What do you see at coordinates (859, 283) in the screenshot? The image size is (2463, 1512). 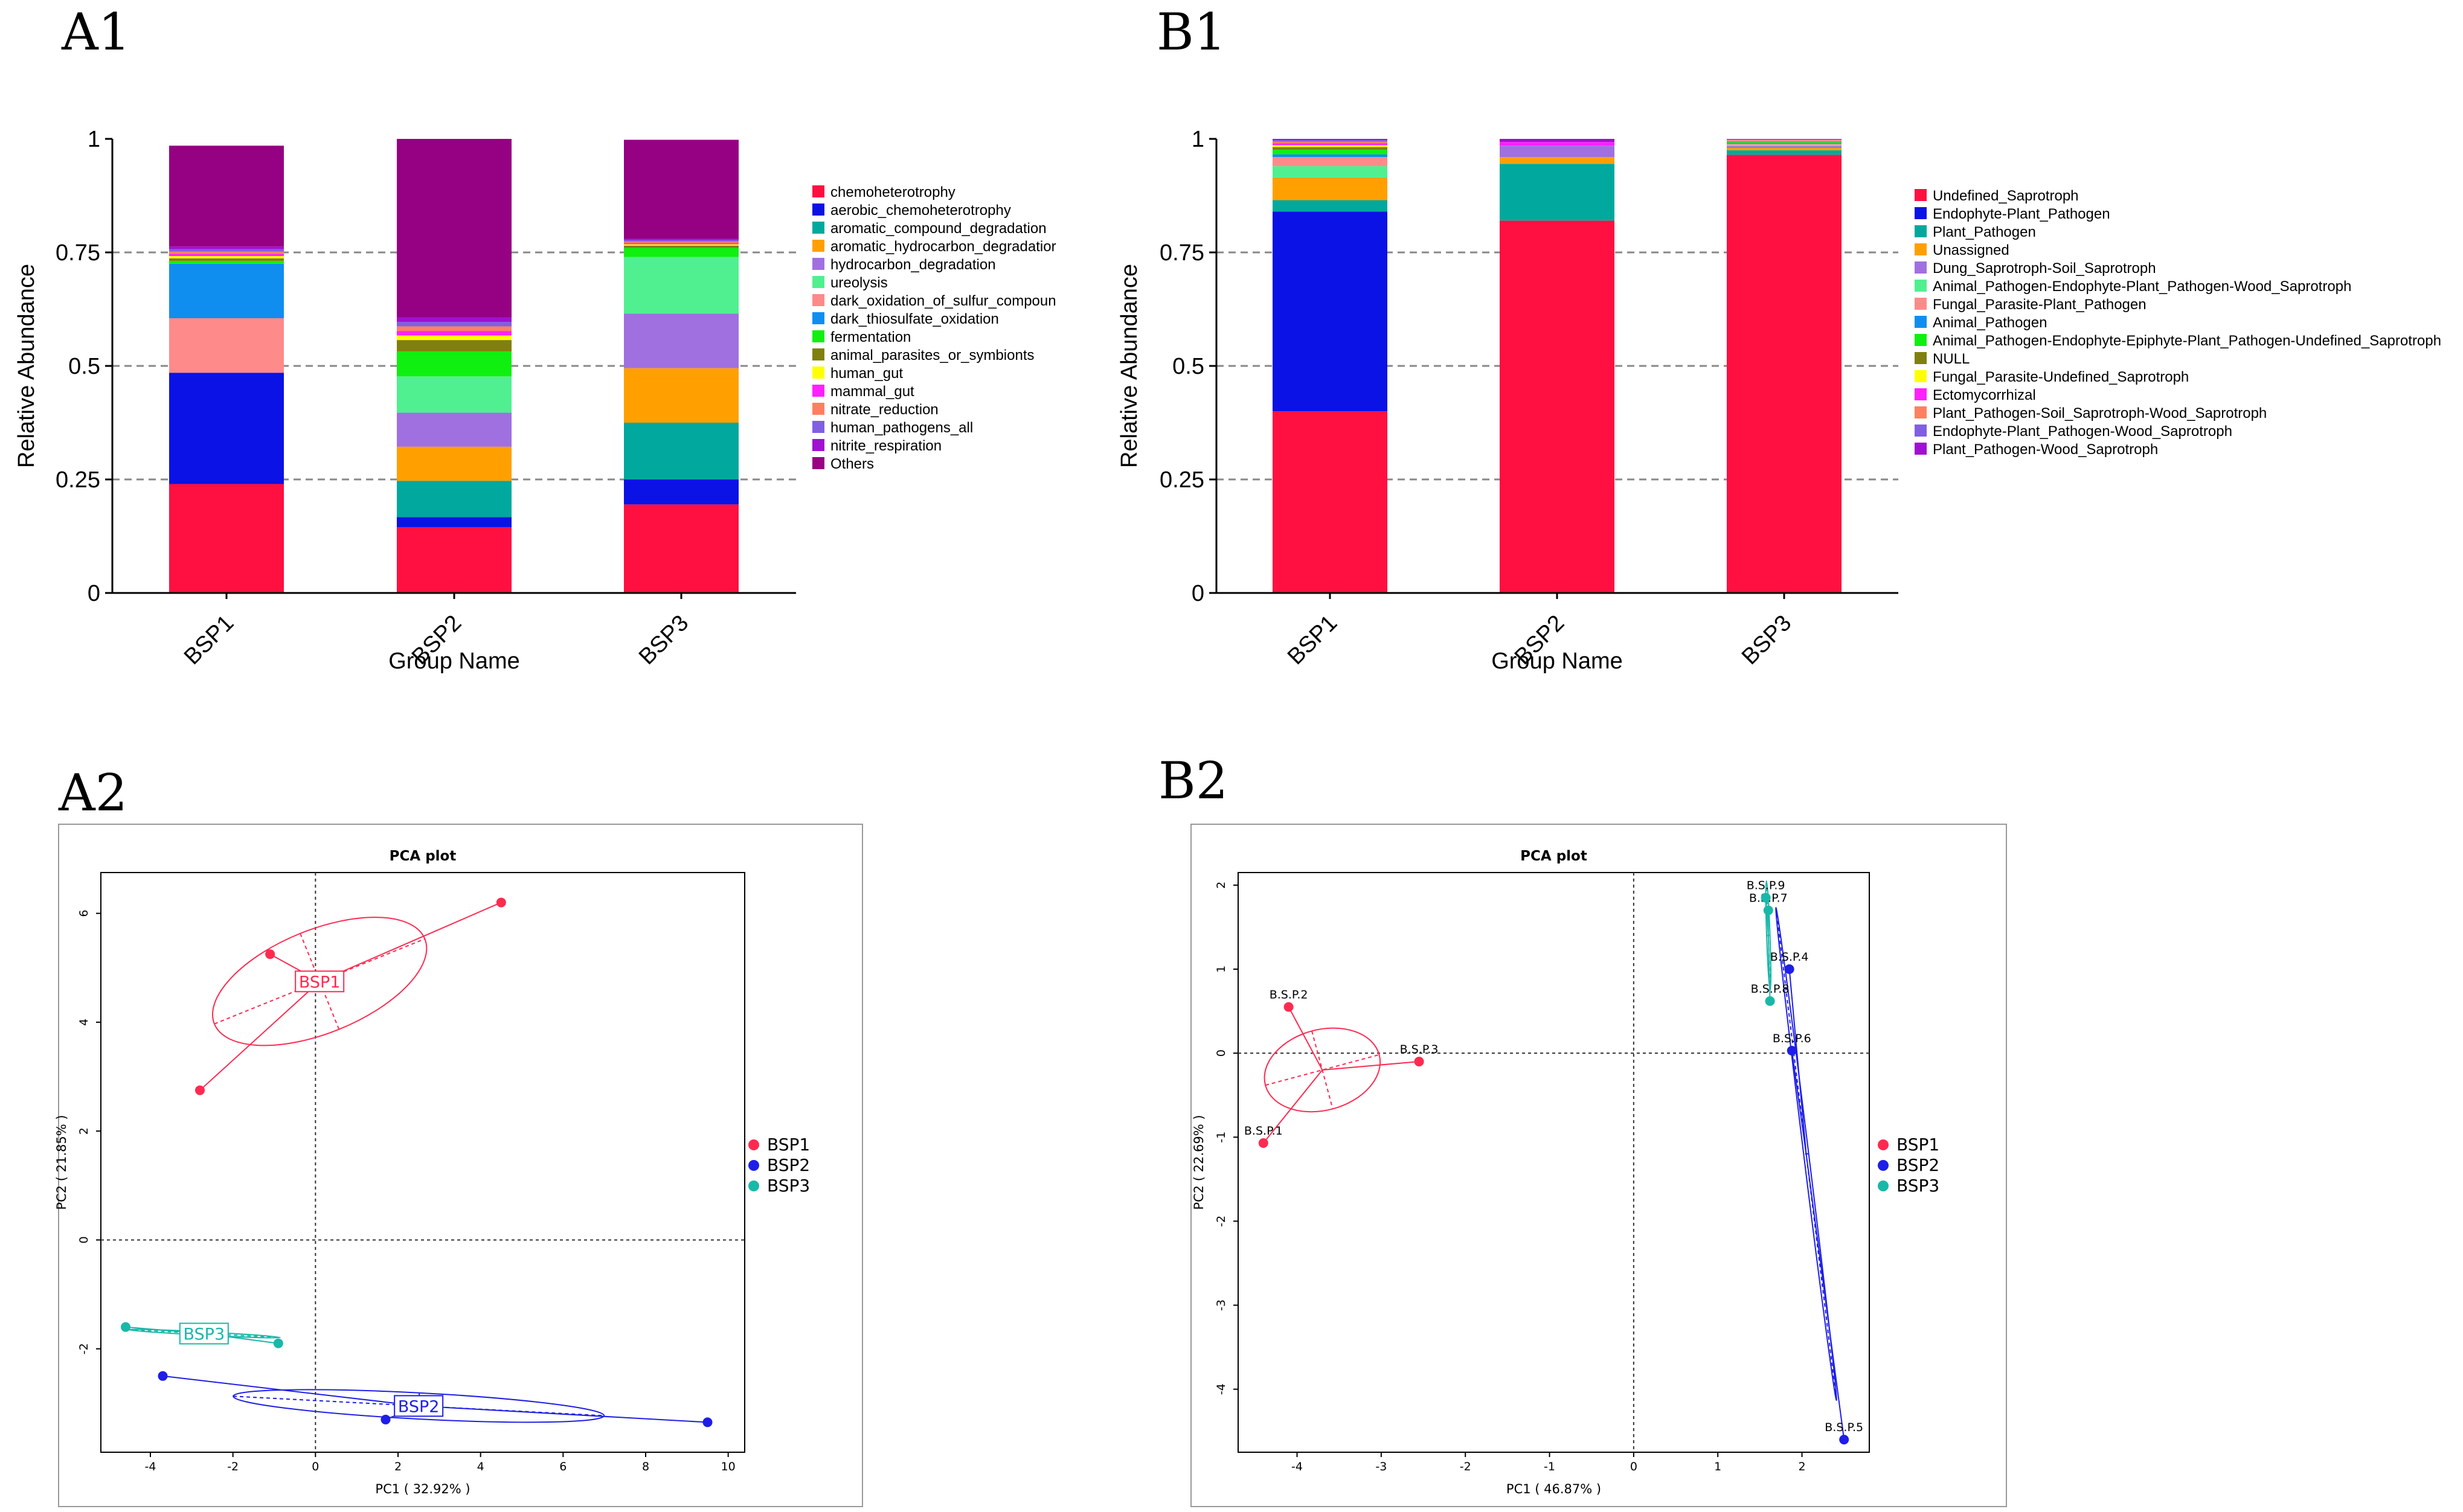 I see `legend-label-5: ureolysis` at bounding box center [859, 283].